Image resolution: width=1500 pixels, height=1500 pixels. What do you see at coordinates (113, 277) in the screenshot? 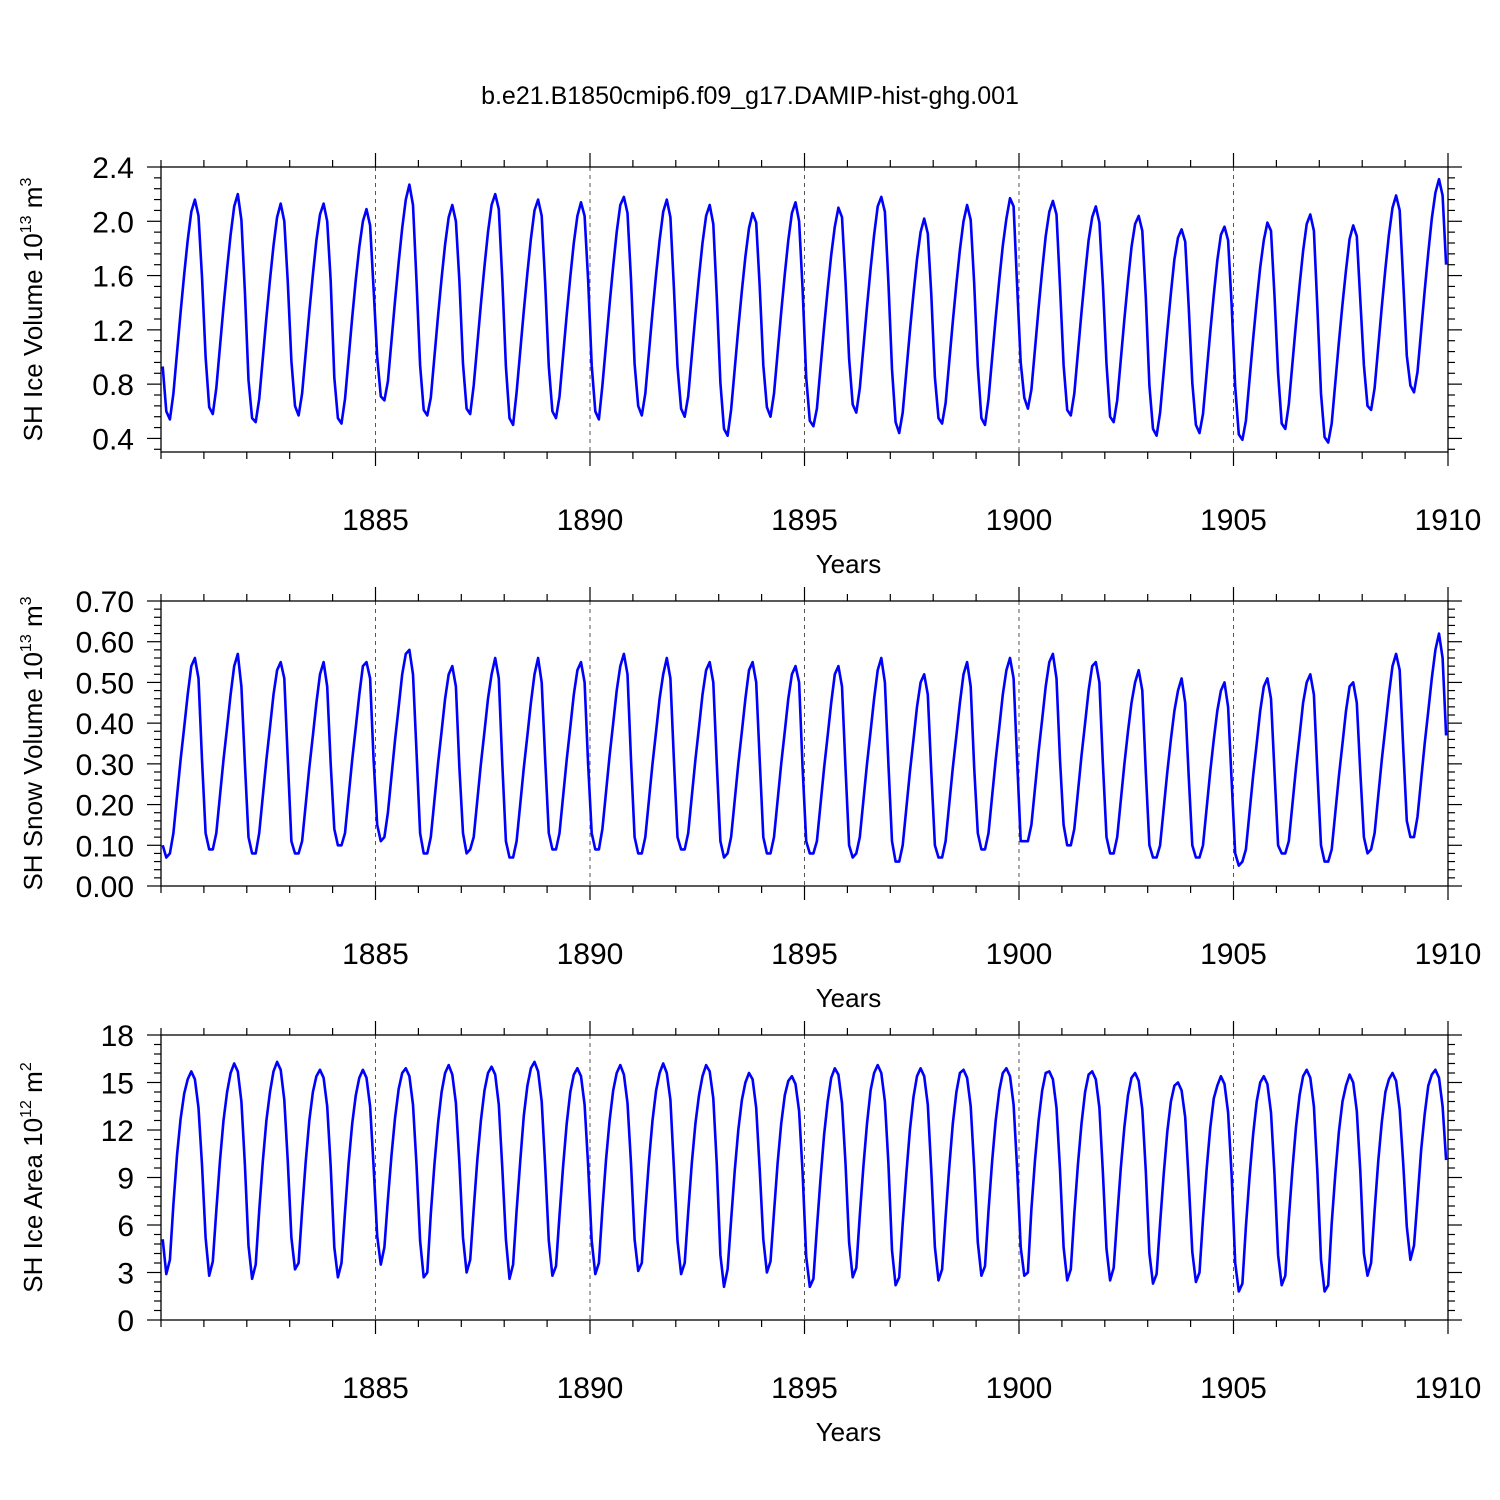
I see `y-tick-label: 1.6` at bounding box center [113, 277].